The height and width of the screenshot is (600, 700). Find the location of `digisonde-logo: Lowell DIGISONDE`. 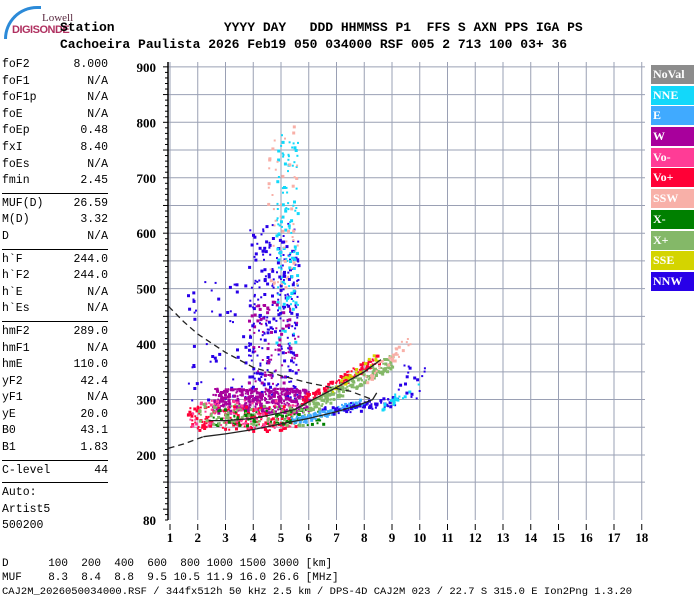

digisonde-logo: Lowell DIGISONDE is located at coordinates (38, 23).